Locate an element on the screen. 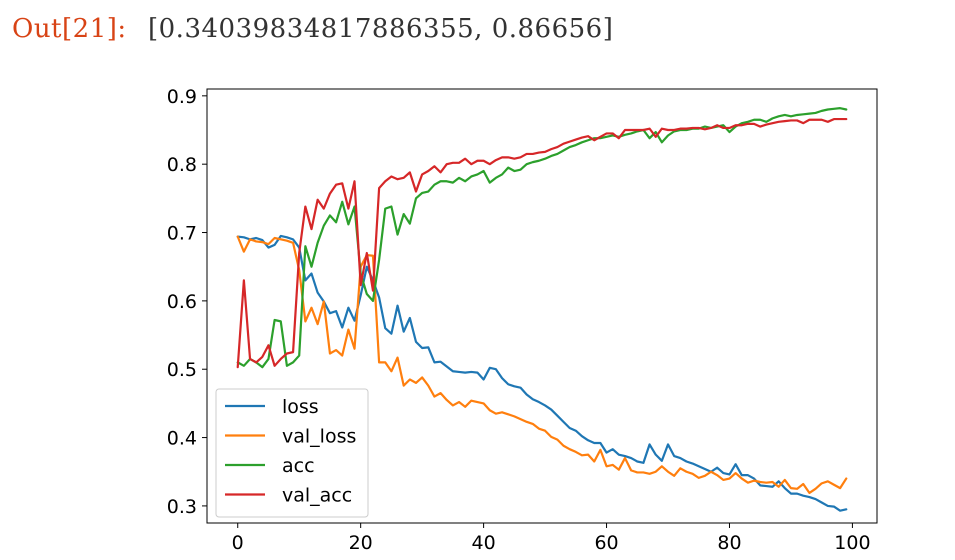 This screenshot has height=560, width=955. x-tick-label: 20 is located at coordinates (361, 543).